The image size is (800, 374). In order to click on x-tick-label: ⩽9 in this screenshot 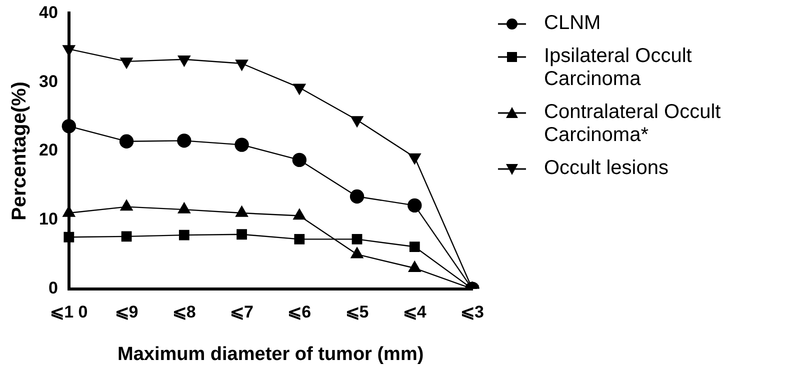, I will do `click(126, 312)`.